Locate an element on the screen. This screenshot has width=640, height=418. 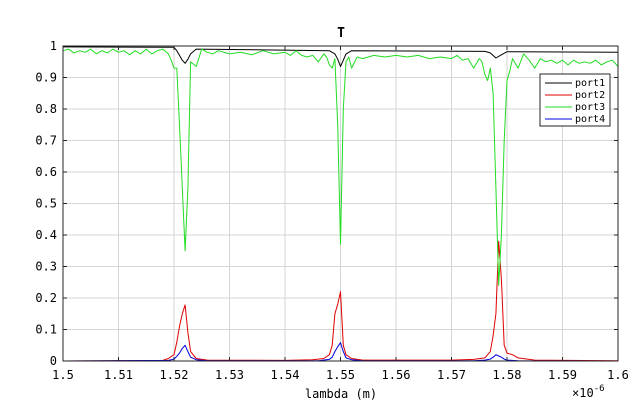
x-axis-exponent-base: ×10 is located at coordinates (583, 393).